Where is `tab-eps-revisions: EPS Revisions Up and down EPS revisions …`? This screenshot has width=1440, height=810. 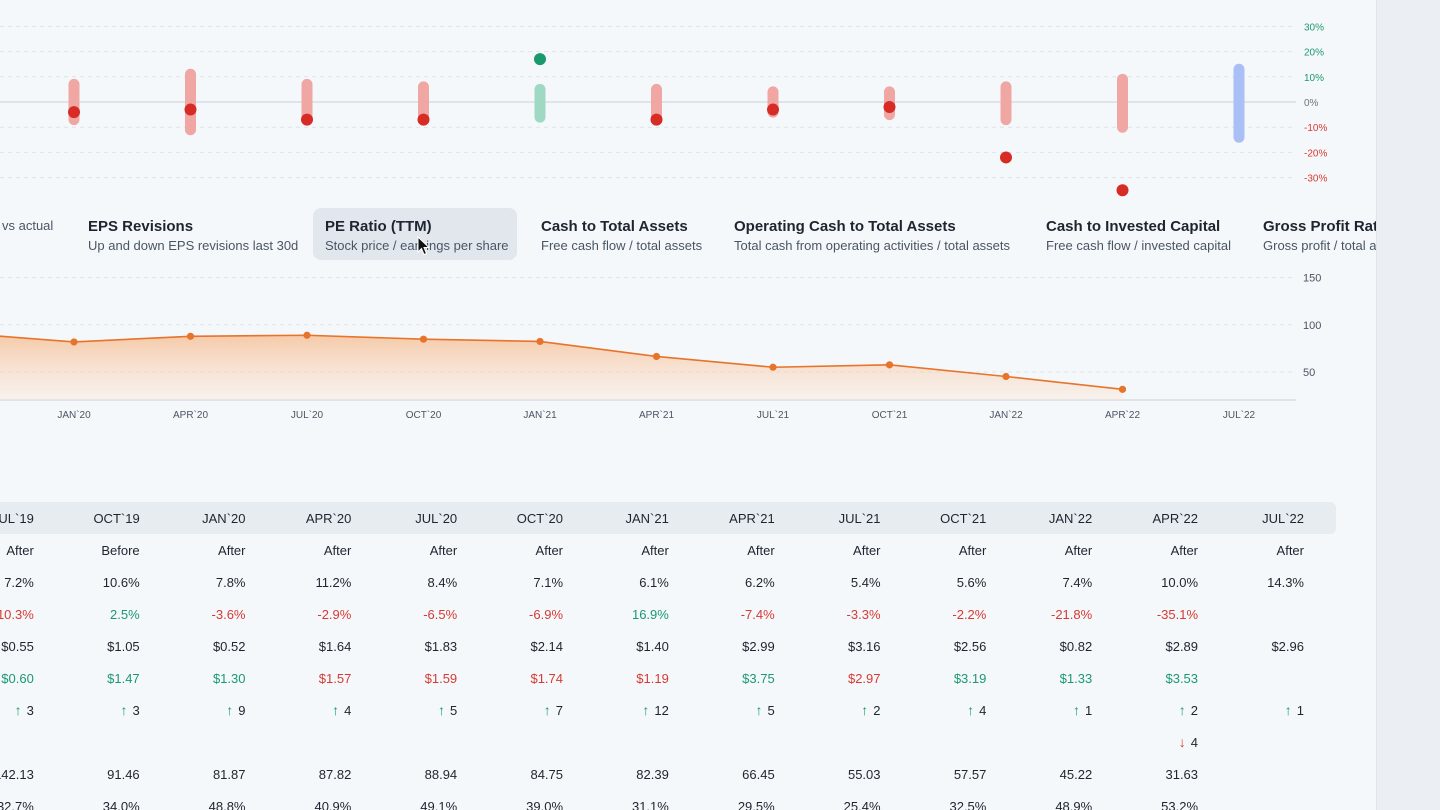 tab-eps-revisions: EPS Revisions Up and down EPS revisions … is located at coordinates (193, 234).